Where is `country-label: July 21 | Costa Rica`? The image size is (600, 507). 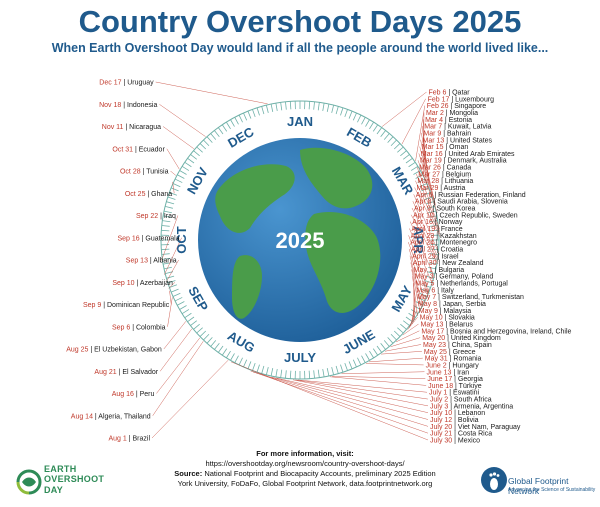 country-label: July 21 | Costa Rica is located at coordinates (461, 434).